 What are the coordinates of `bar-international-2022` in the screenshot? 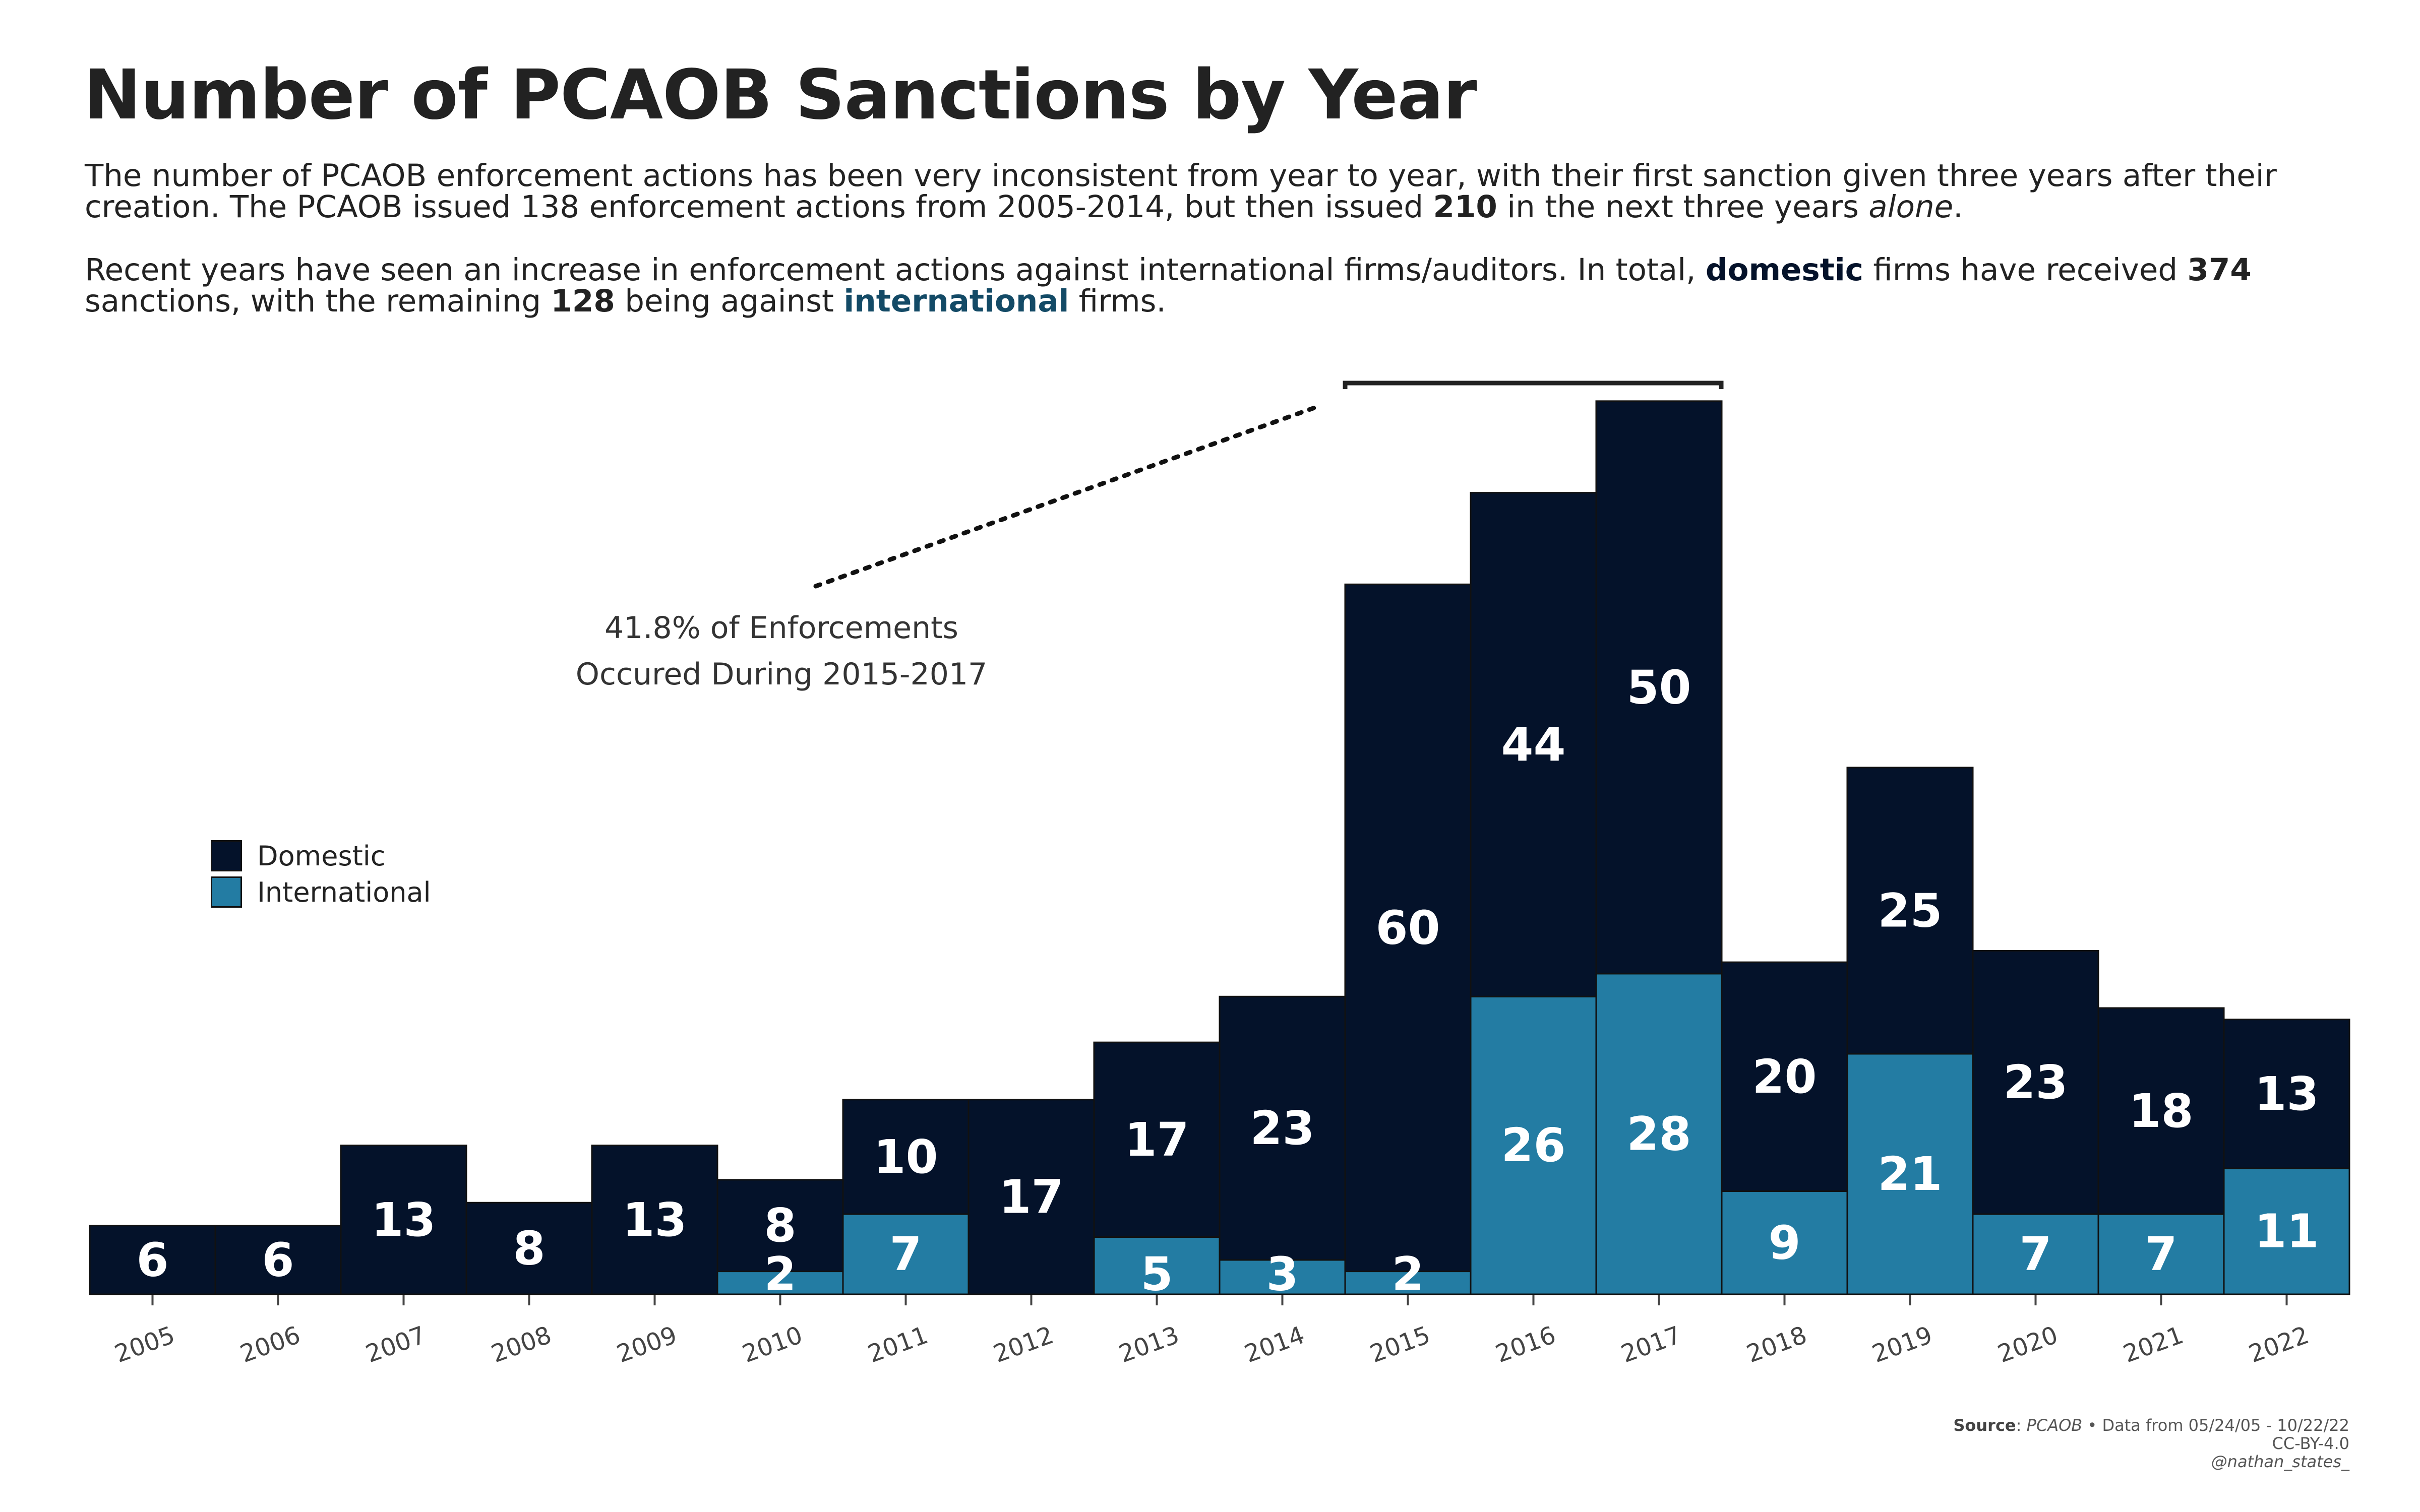 It's located at (2286, 1231).